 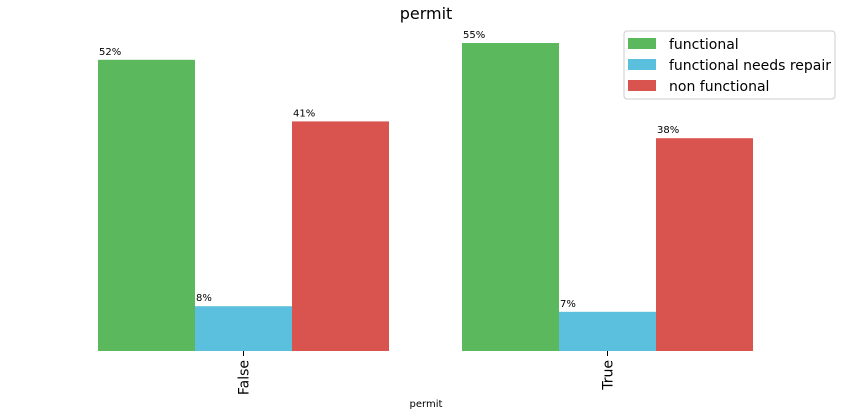 What do you see at coordinates (245, 377) in the screenshot?
I see `x-tick-label: False` at bounding box center [245, 377].